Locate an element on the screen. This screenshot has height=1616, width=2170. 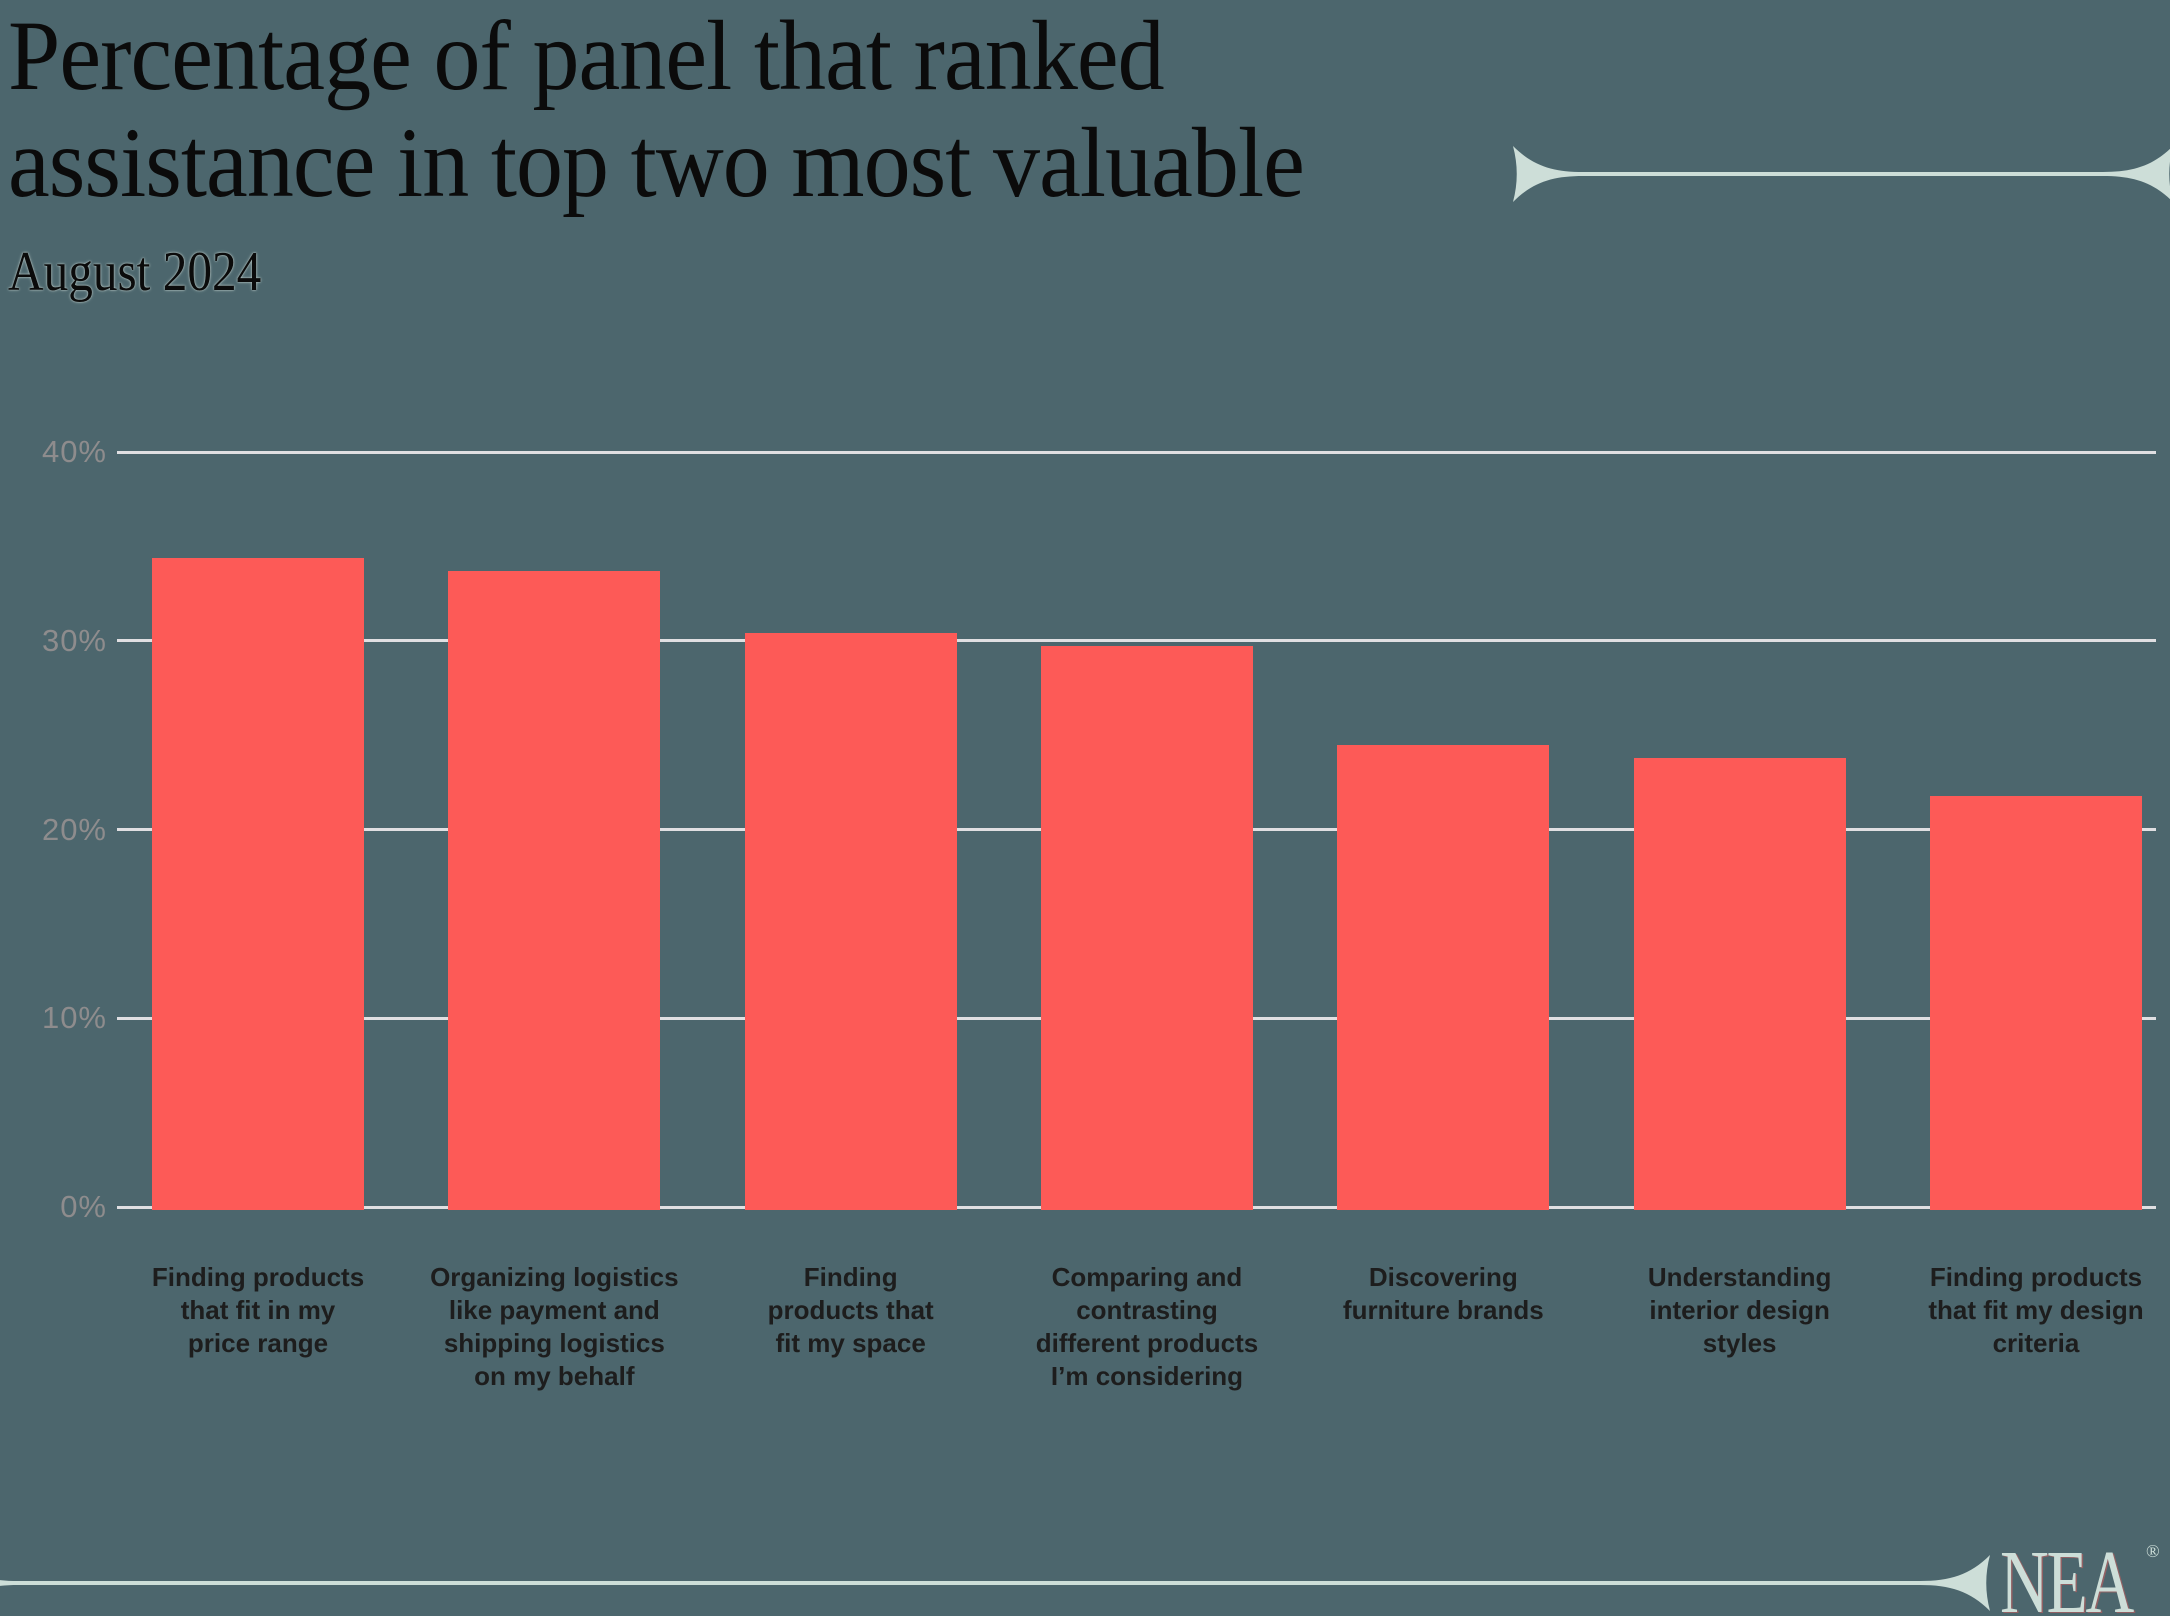
y-axis-tick-label: 10% is located at coordinates (74, 1018).